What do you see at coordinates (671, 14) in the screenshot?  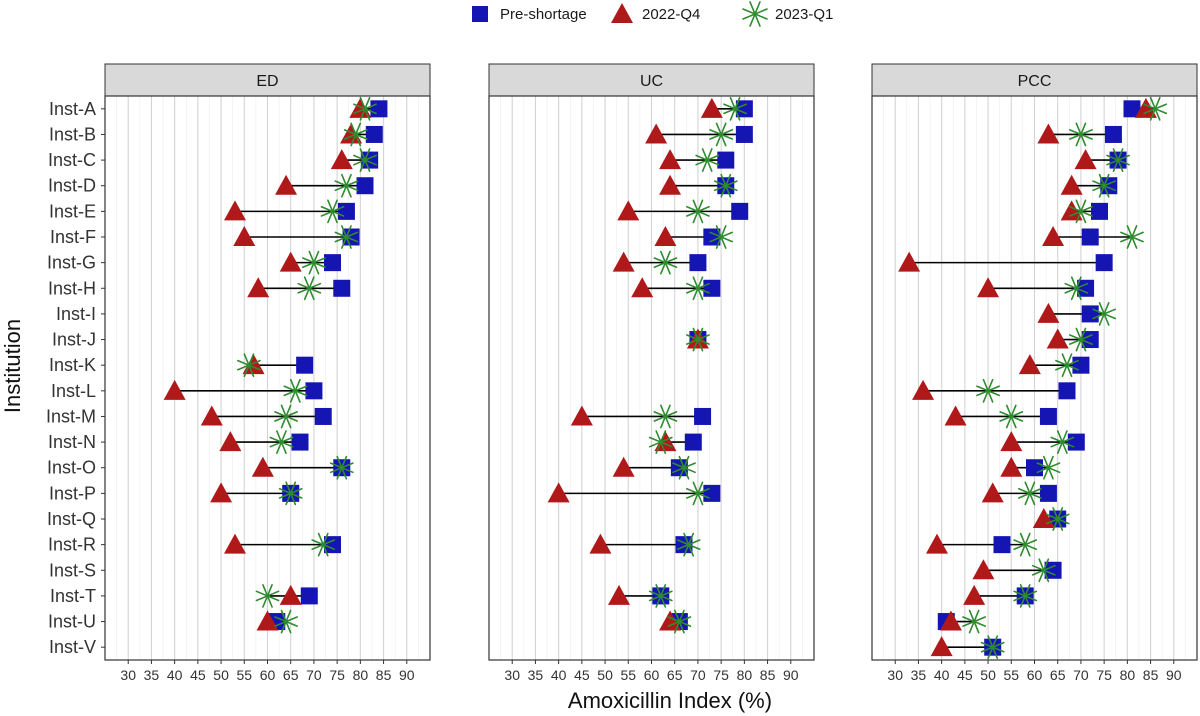 I see `legend-label-q4: 2022-Q4` at bounding box center [671, 14].